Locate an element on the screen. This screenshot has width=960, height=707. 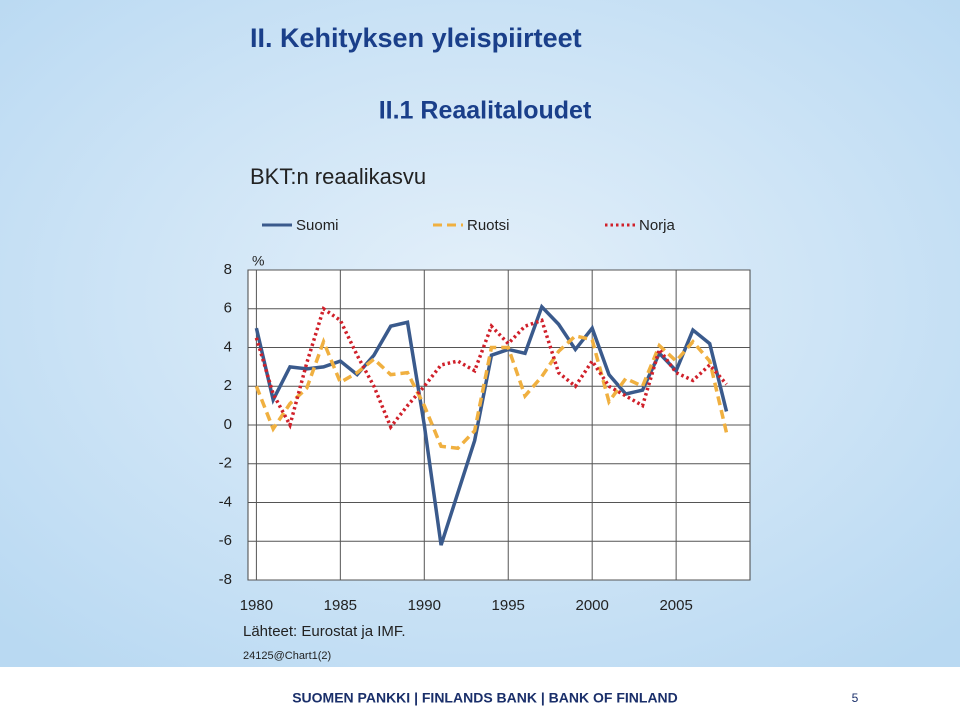
chart-title: BKT:n reaalikasvu is located at coordinates (338, 176).